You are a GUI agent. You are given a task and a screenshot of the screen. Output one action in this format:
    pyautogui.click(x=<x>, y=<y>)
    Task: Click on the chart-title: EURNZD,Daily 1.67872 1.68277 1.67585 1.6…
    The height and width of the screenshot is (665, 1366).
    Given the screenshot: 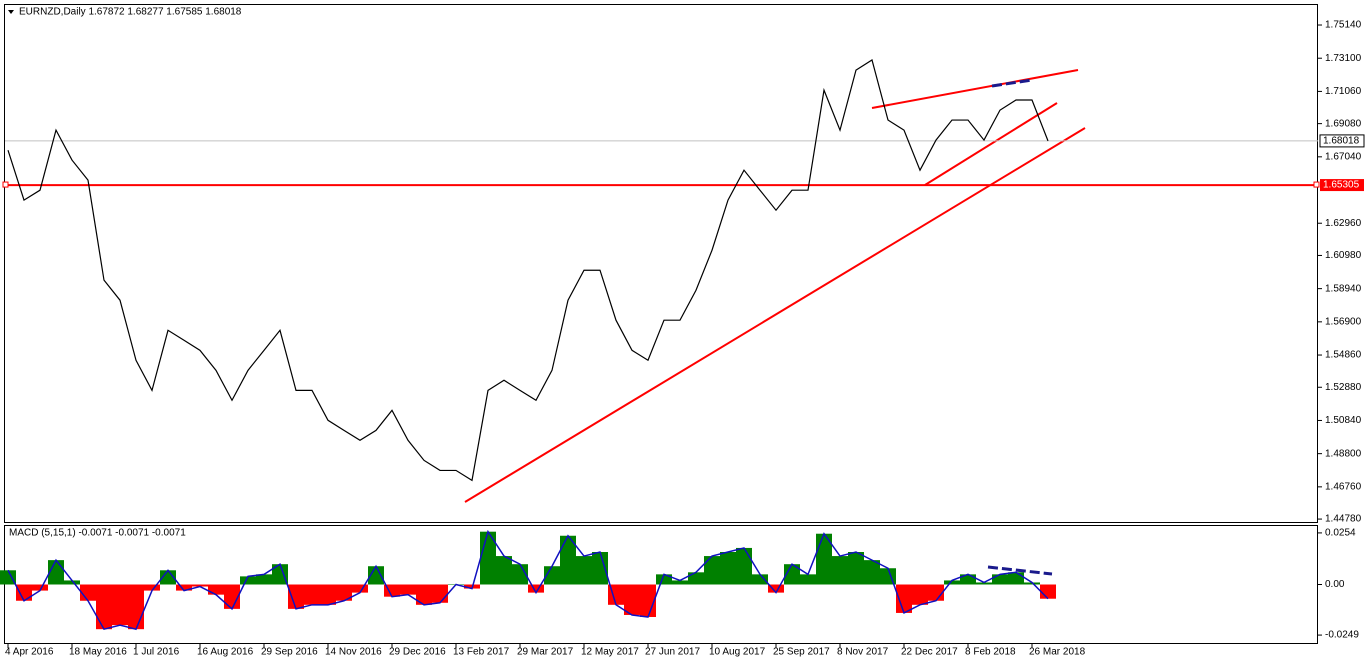 What is the action you would take?
    pyautogui.click(x=130, y=12)
    